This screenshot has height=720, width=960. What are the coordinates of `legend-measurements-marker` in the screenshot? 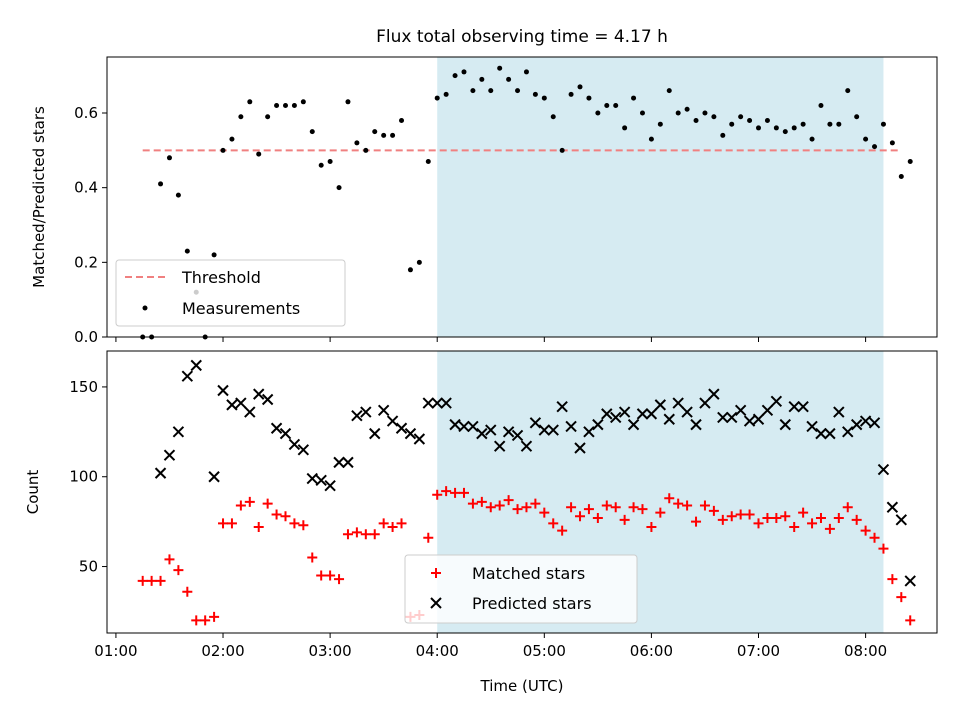 It's located at (145, 308).